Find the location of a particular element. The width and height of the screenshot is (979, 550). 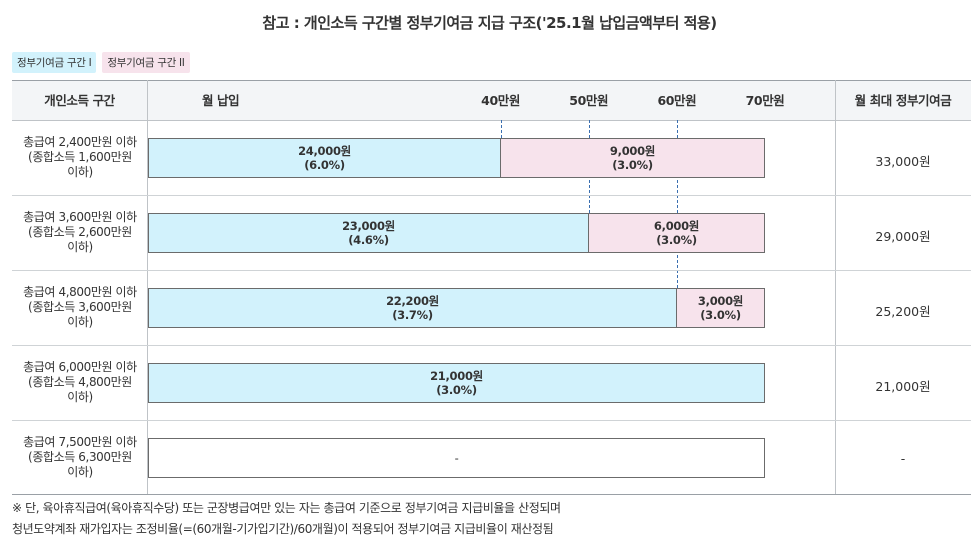

max-contribution-value: 29,000원 is located at coordinates (903, 236).